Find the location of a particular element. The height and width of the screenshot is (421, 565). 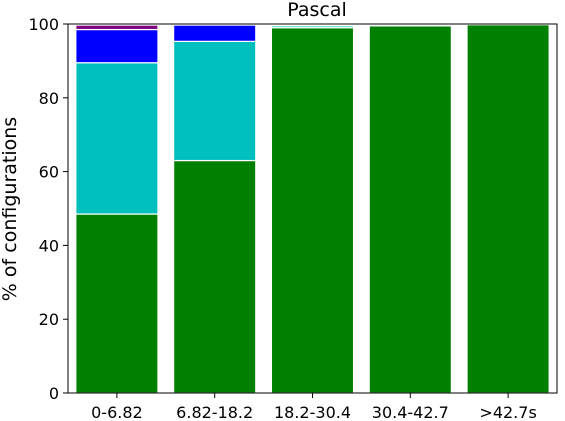

x-tick-label: 0-6.82 is located at coordinates (117, 412).